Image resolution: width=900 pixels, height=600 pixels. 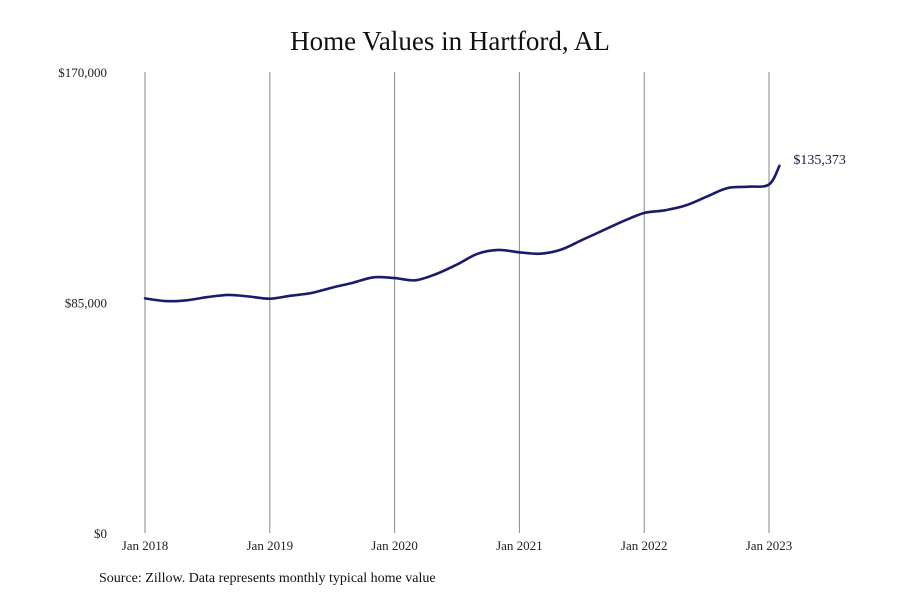 What do you see at coordinates (819, 160) in the screenshot?
I see `end-value-label: $135,373` at bounding box center [819, 160].